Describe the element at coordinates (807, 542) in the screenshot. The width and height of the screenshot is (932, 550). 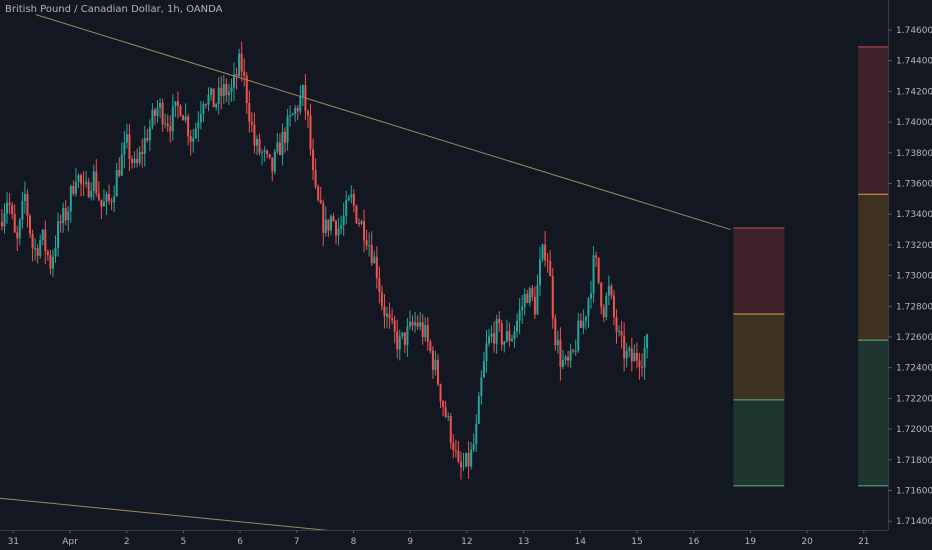
I see `time-tick-label: 20` at that location.